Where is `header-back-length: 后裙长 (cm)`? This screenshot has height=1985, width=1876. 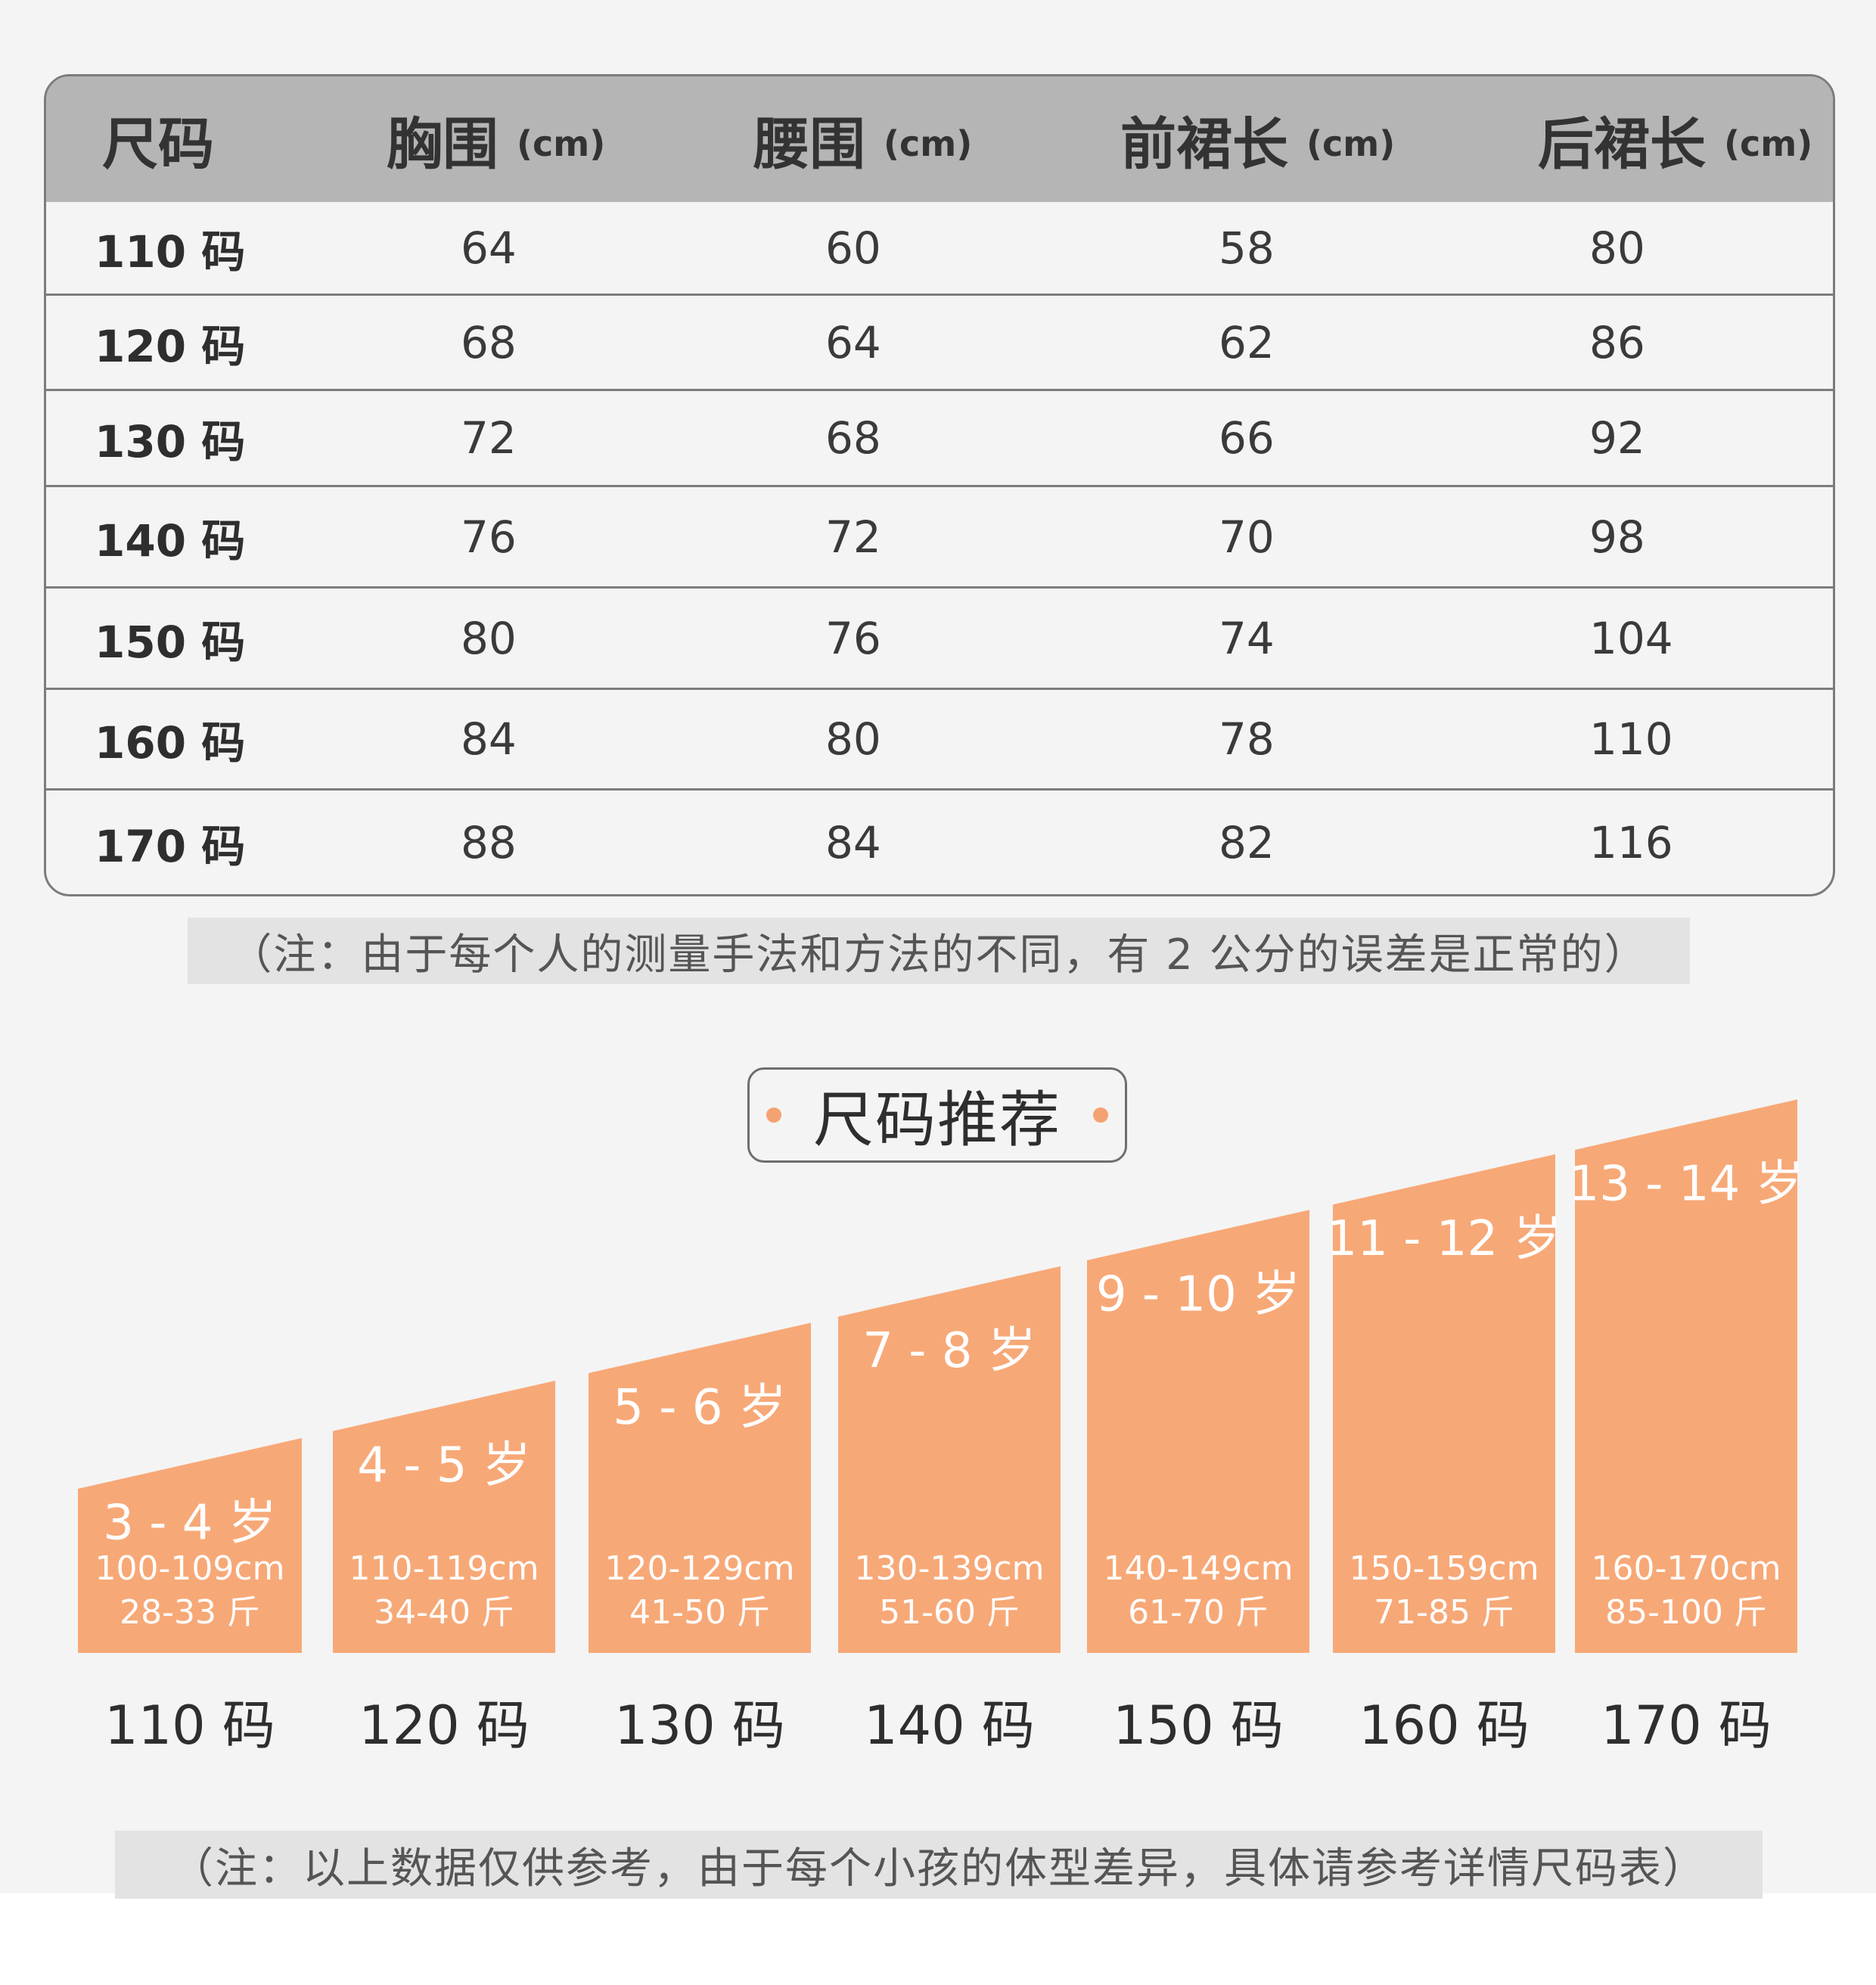
header-back-length: 后裙长 (cm) is located at coordinates (1675, 139).